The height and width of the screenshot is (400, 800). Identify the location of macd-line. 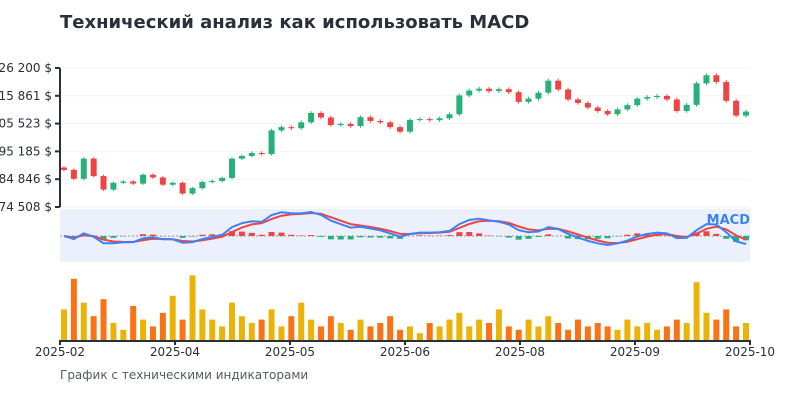
(405, 228).